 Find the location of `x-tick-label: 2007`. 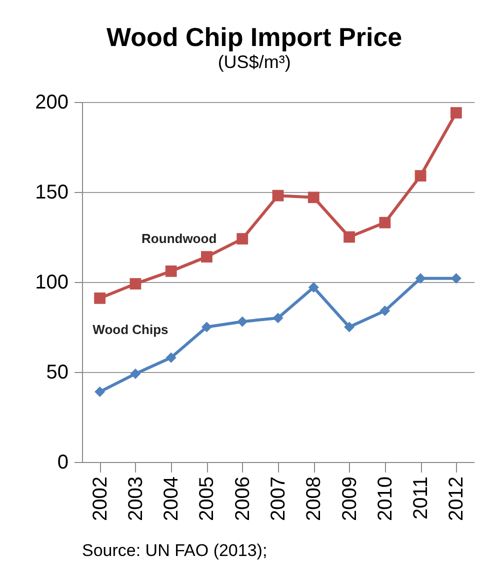

x-tick-label: 2007 is located at coordinates (279, 498).